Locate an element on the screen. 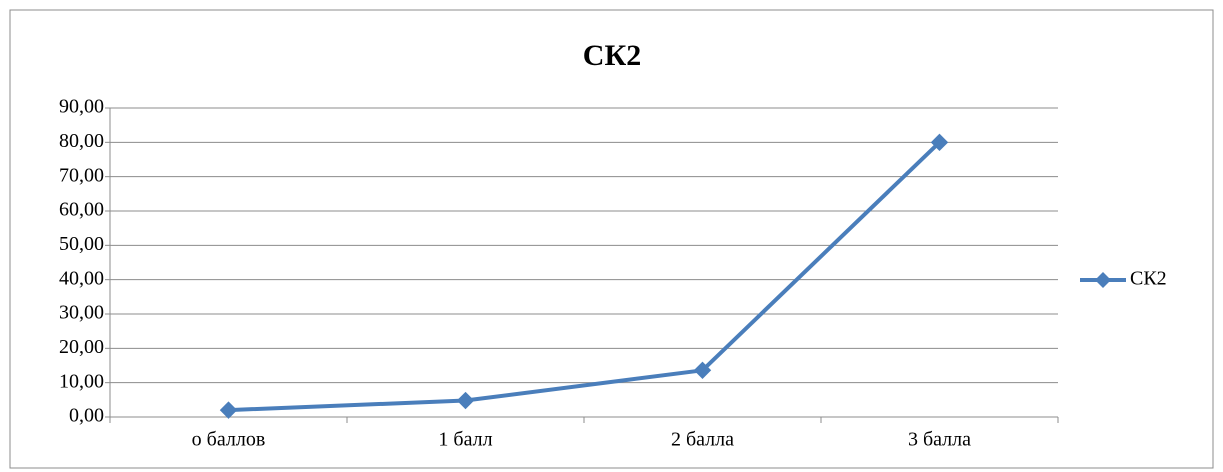 The height and width of the screenshot is (472, 1223). x-tick-label: 3 балла is located at coordinates (939, 440).